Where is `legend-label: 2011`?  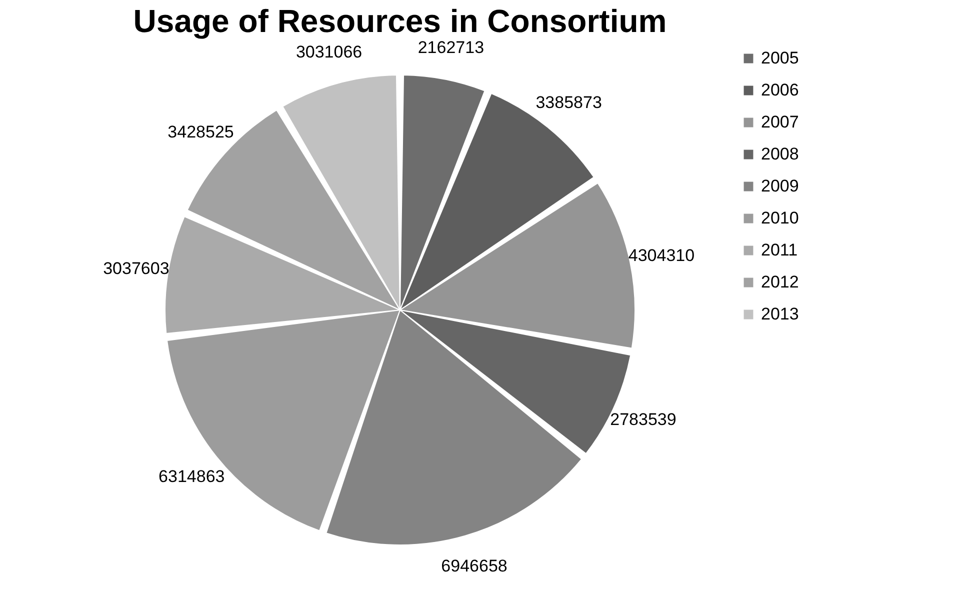 legend-label: 2011 is located at coordinates (779, 250).